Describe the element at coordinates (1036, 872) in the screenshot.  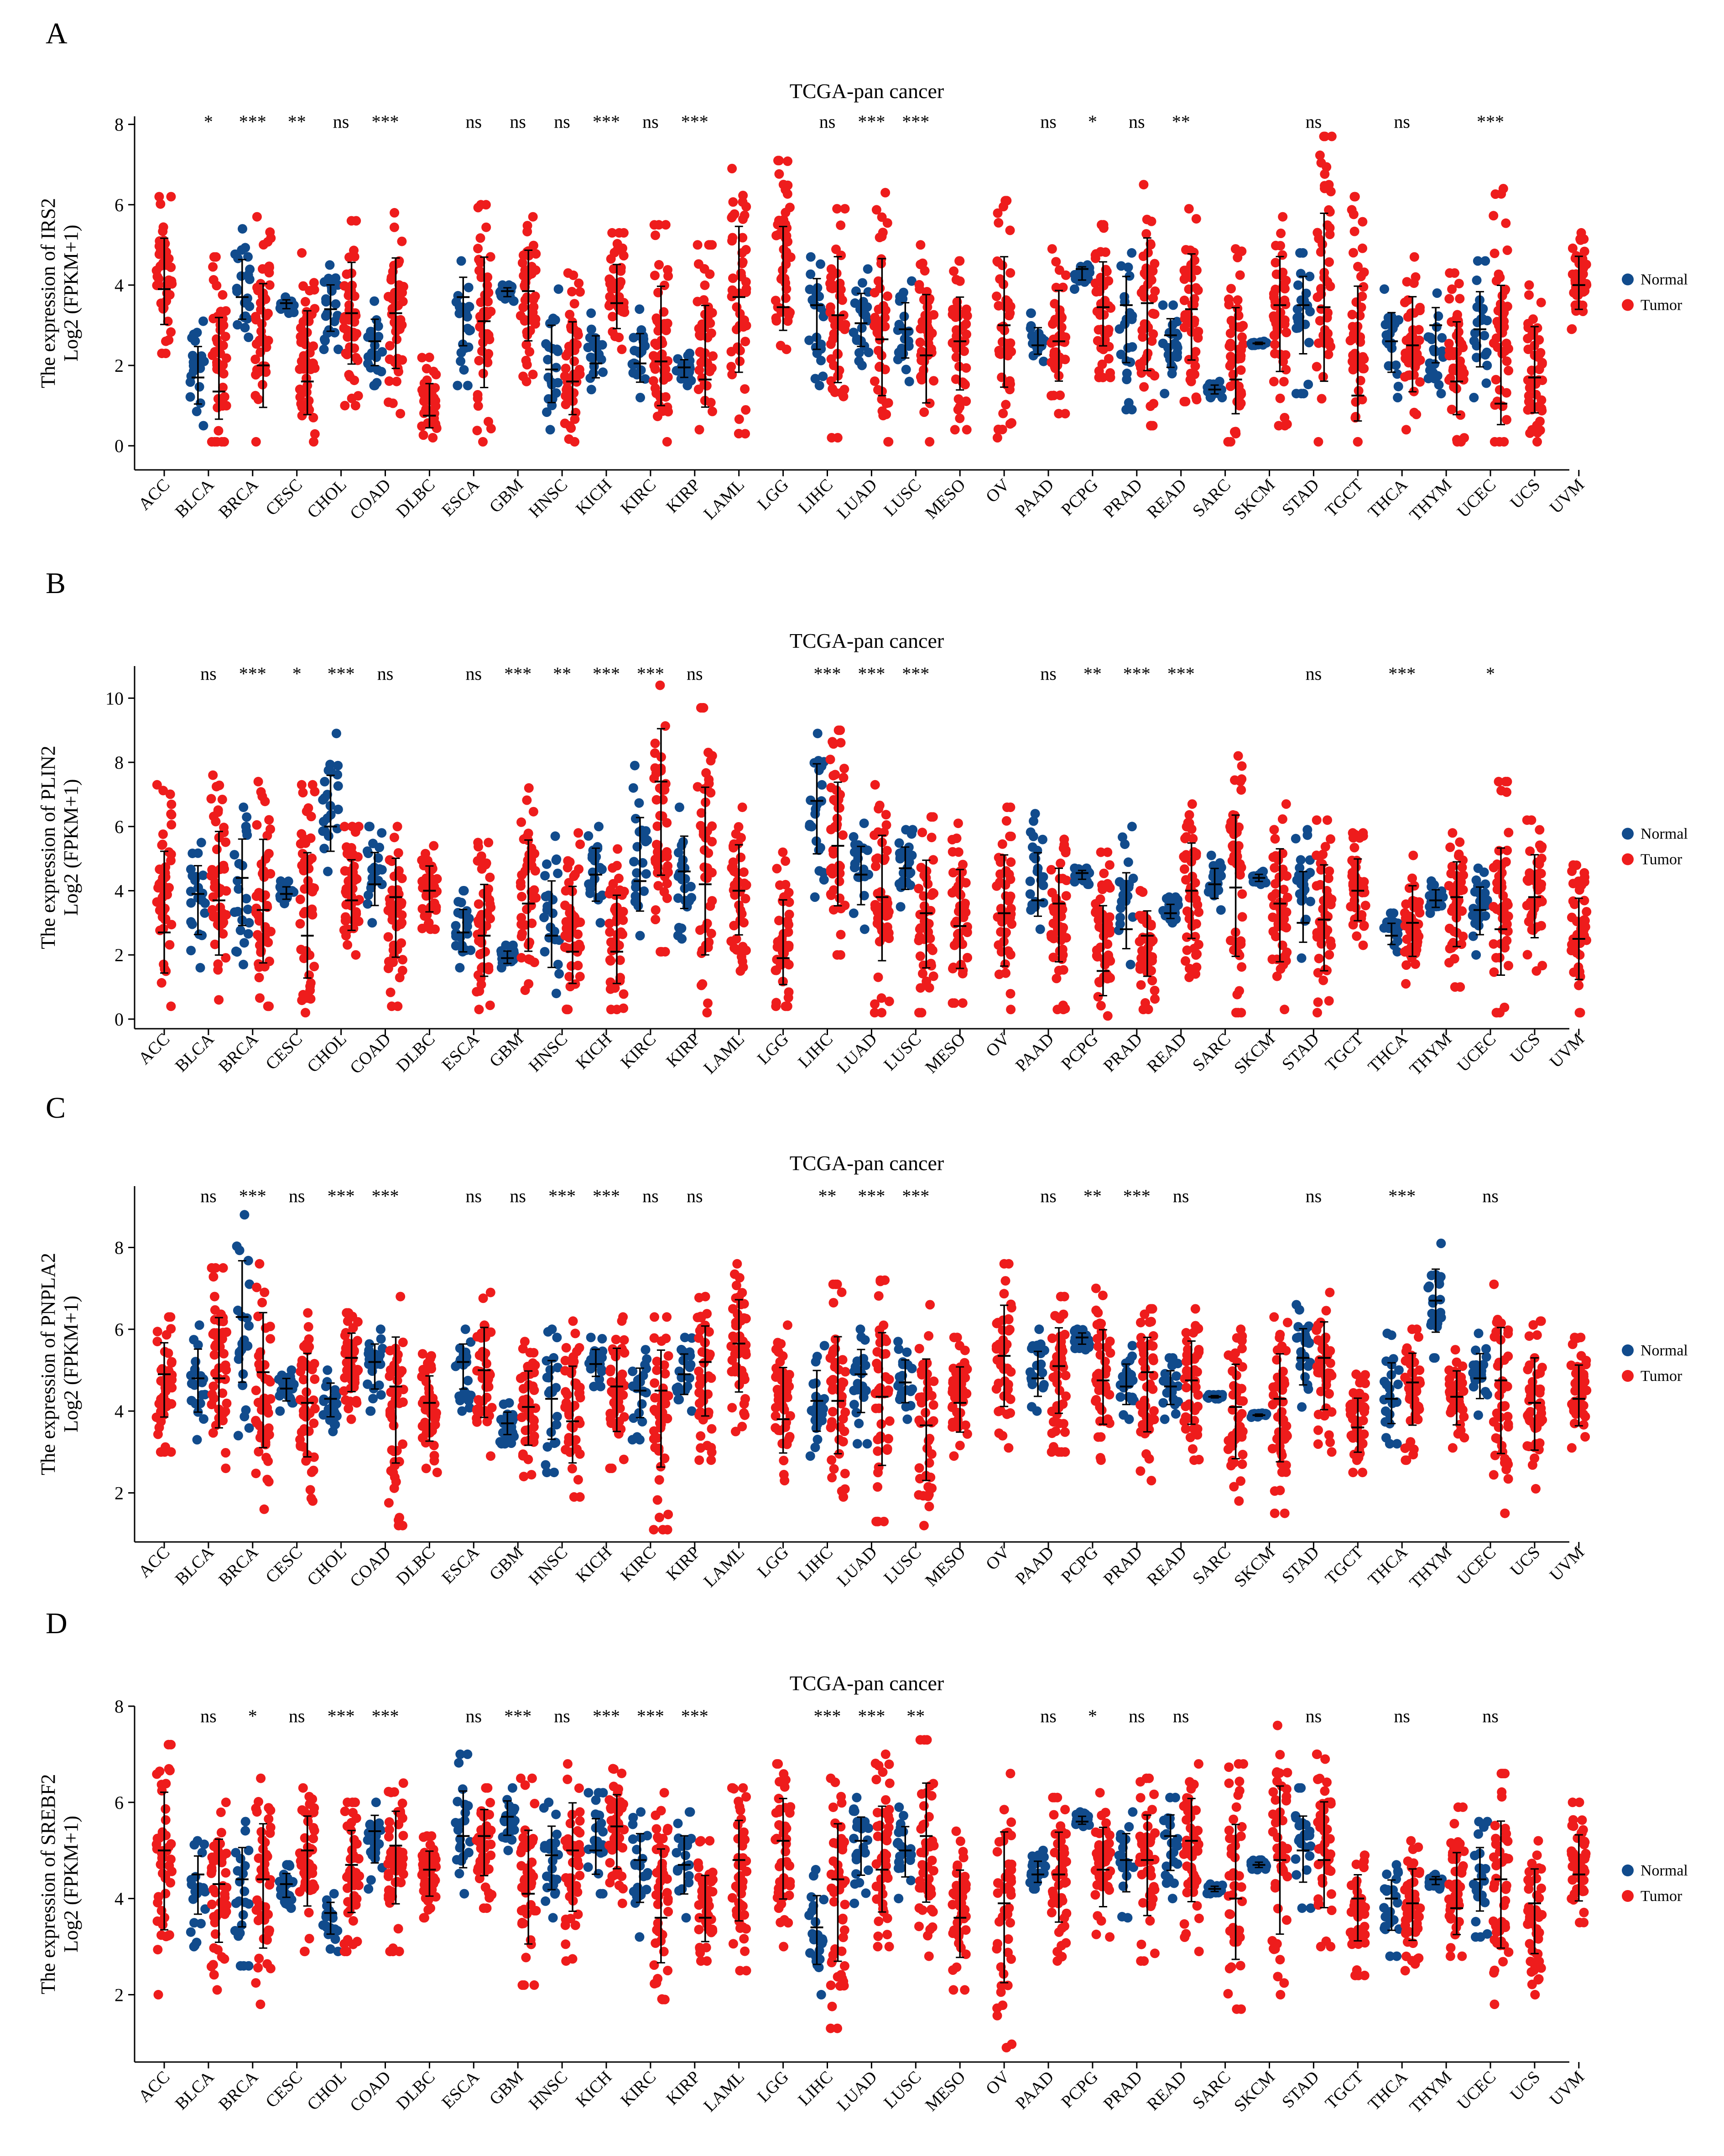
I see `normal-points` at that location.